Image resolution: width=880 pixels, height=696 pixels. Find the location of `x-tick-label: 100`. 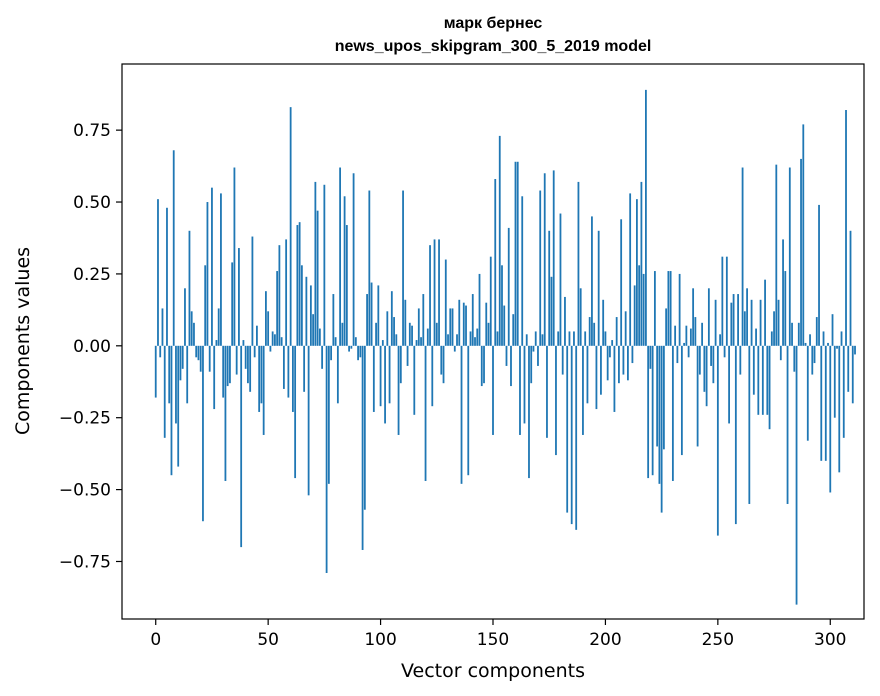

x-tick-label: 100 is located at coordinates (380, 640).